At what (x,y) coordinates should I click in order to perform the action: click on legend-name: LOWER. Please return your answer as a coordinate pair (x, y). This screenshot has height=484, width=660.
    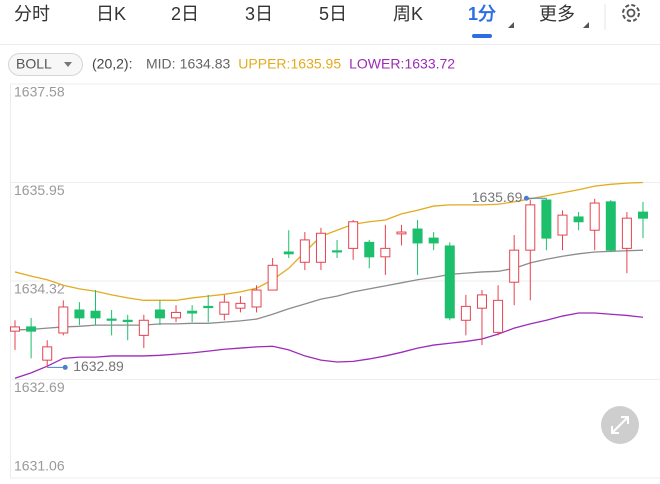
    Looking at the image, I should click on (374, 64).